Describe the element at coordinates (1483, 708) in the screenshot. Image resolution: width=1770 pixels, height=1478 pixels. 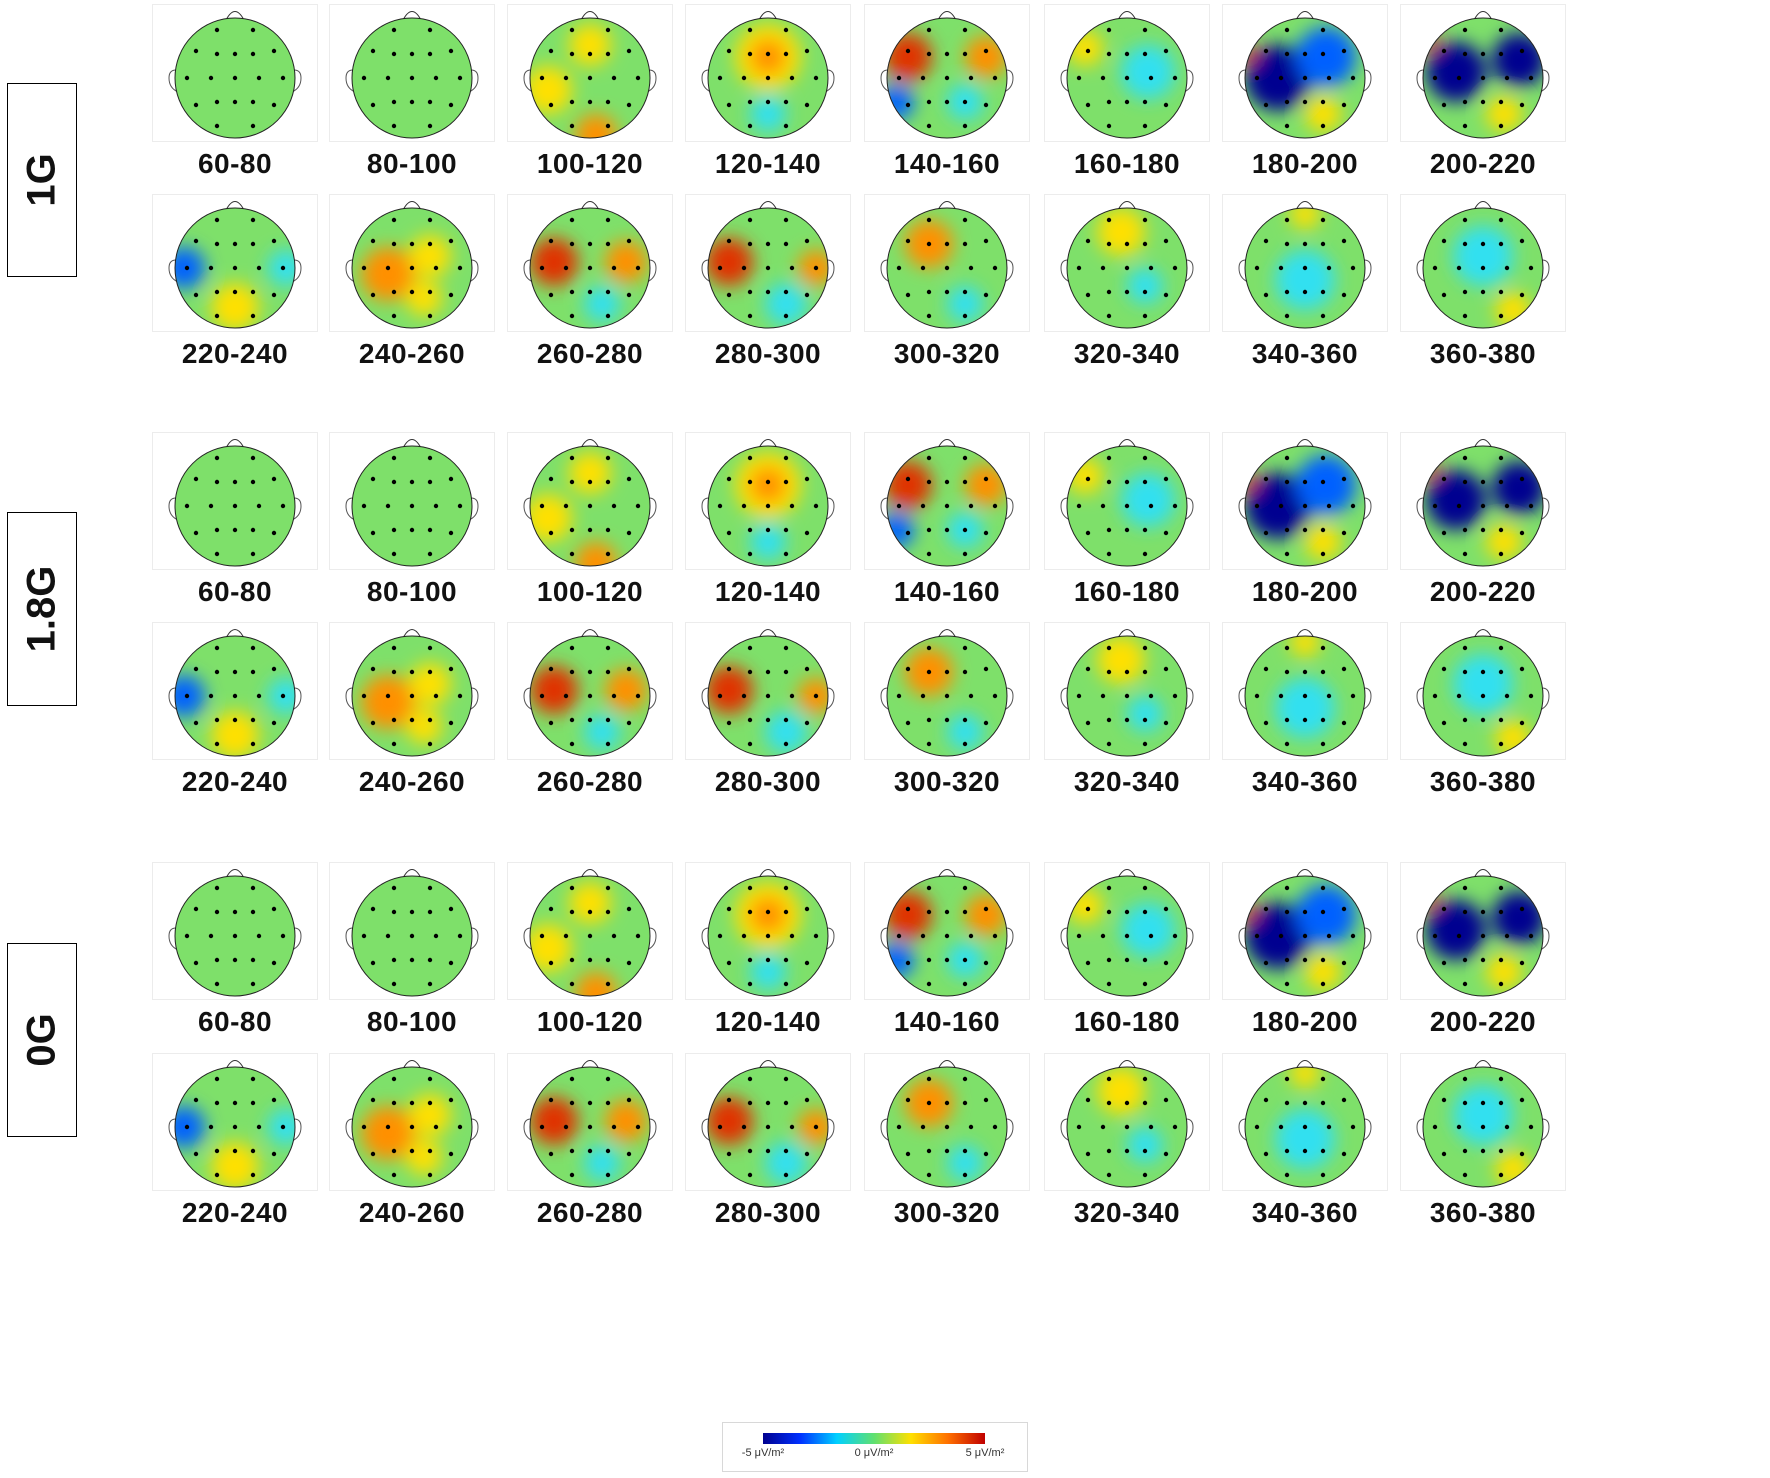
I see `topomap-panel: 360-380` at that location.